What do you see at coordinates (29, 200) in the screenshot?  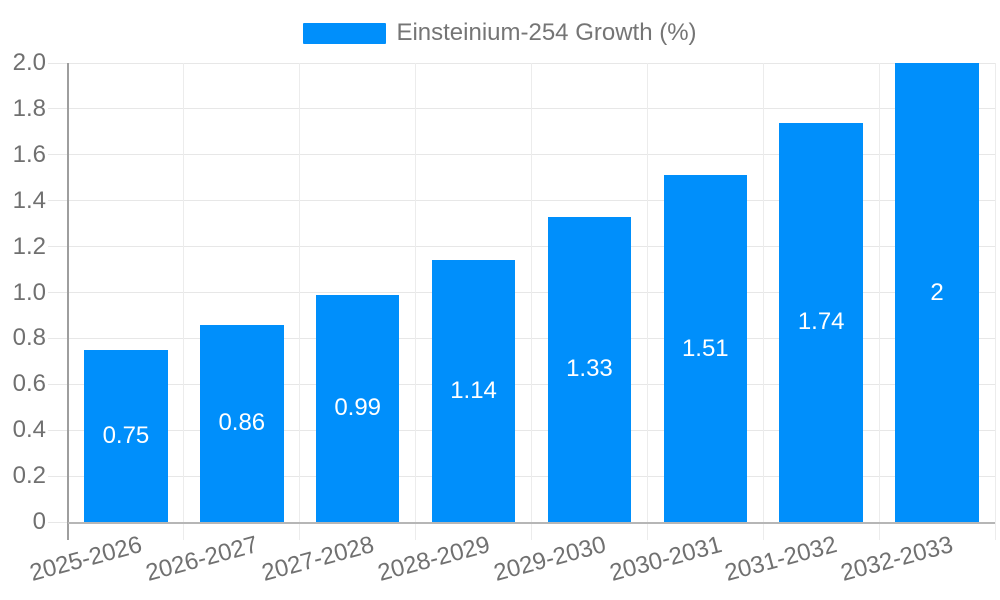 I see `y-axis-tick-label: 1.4` at bounding box center [29, 200].